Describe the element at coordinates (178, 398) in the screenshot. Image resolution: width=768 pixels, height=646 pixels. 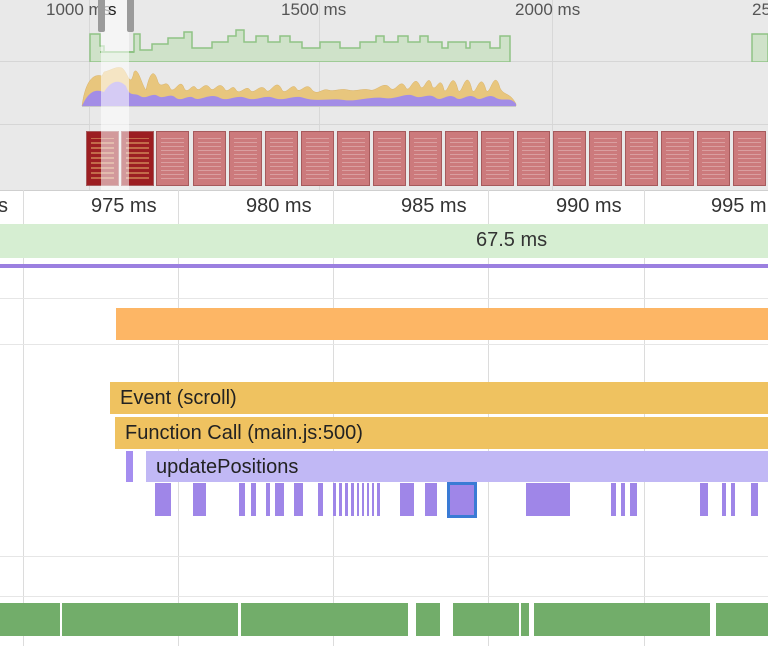
I see `event-scroll-label: Event (scroll)` at that location.